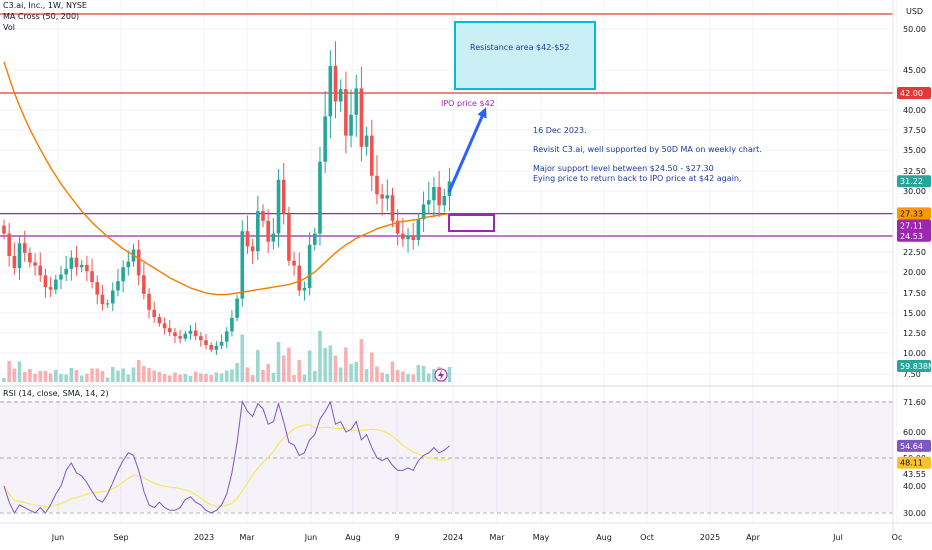  I want to click on time-tick-label: Oct, so click(647, 537).